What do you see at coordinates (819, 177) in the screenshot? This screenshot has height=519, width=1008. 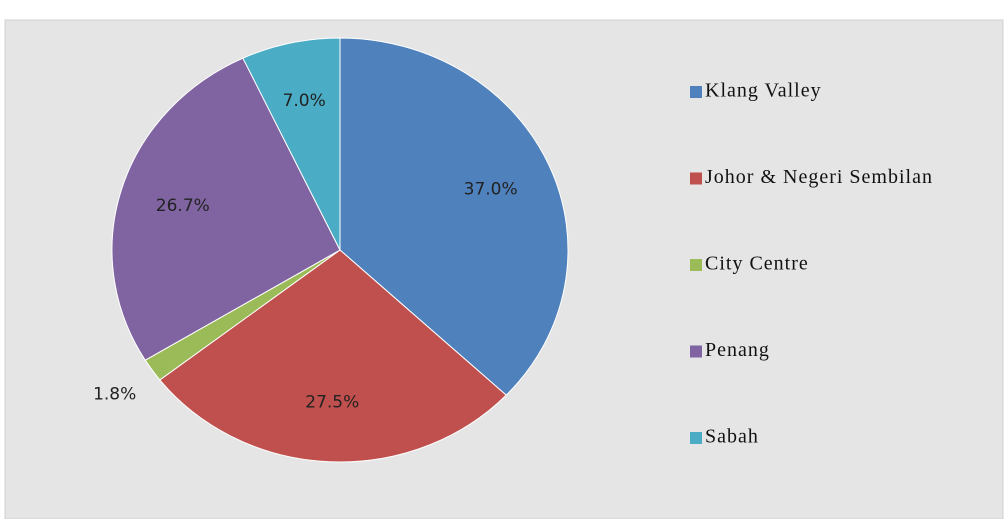 I see `legend-label: Johor & Negeri Sembilan` at bounding box center [819, 177].